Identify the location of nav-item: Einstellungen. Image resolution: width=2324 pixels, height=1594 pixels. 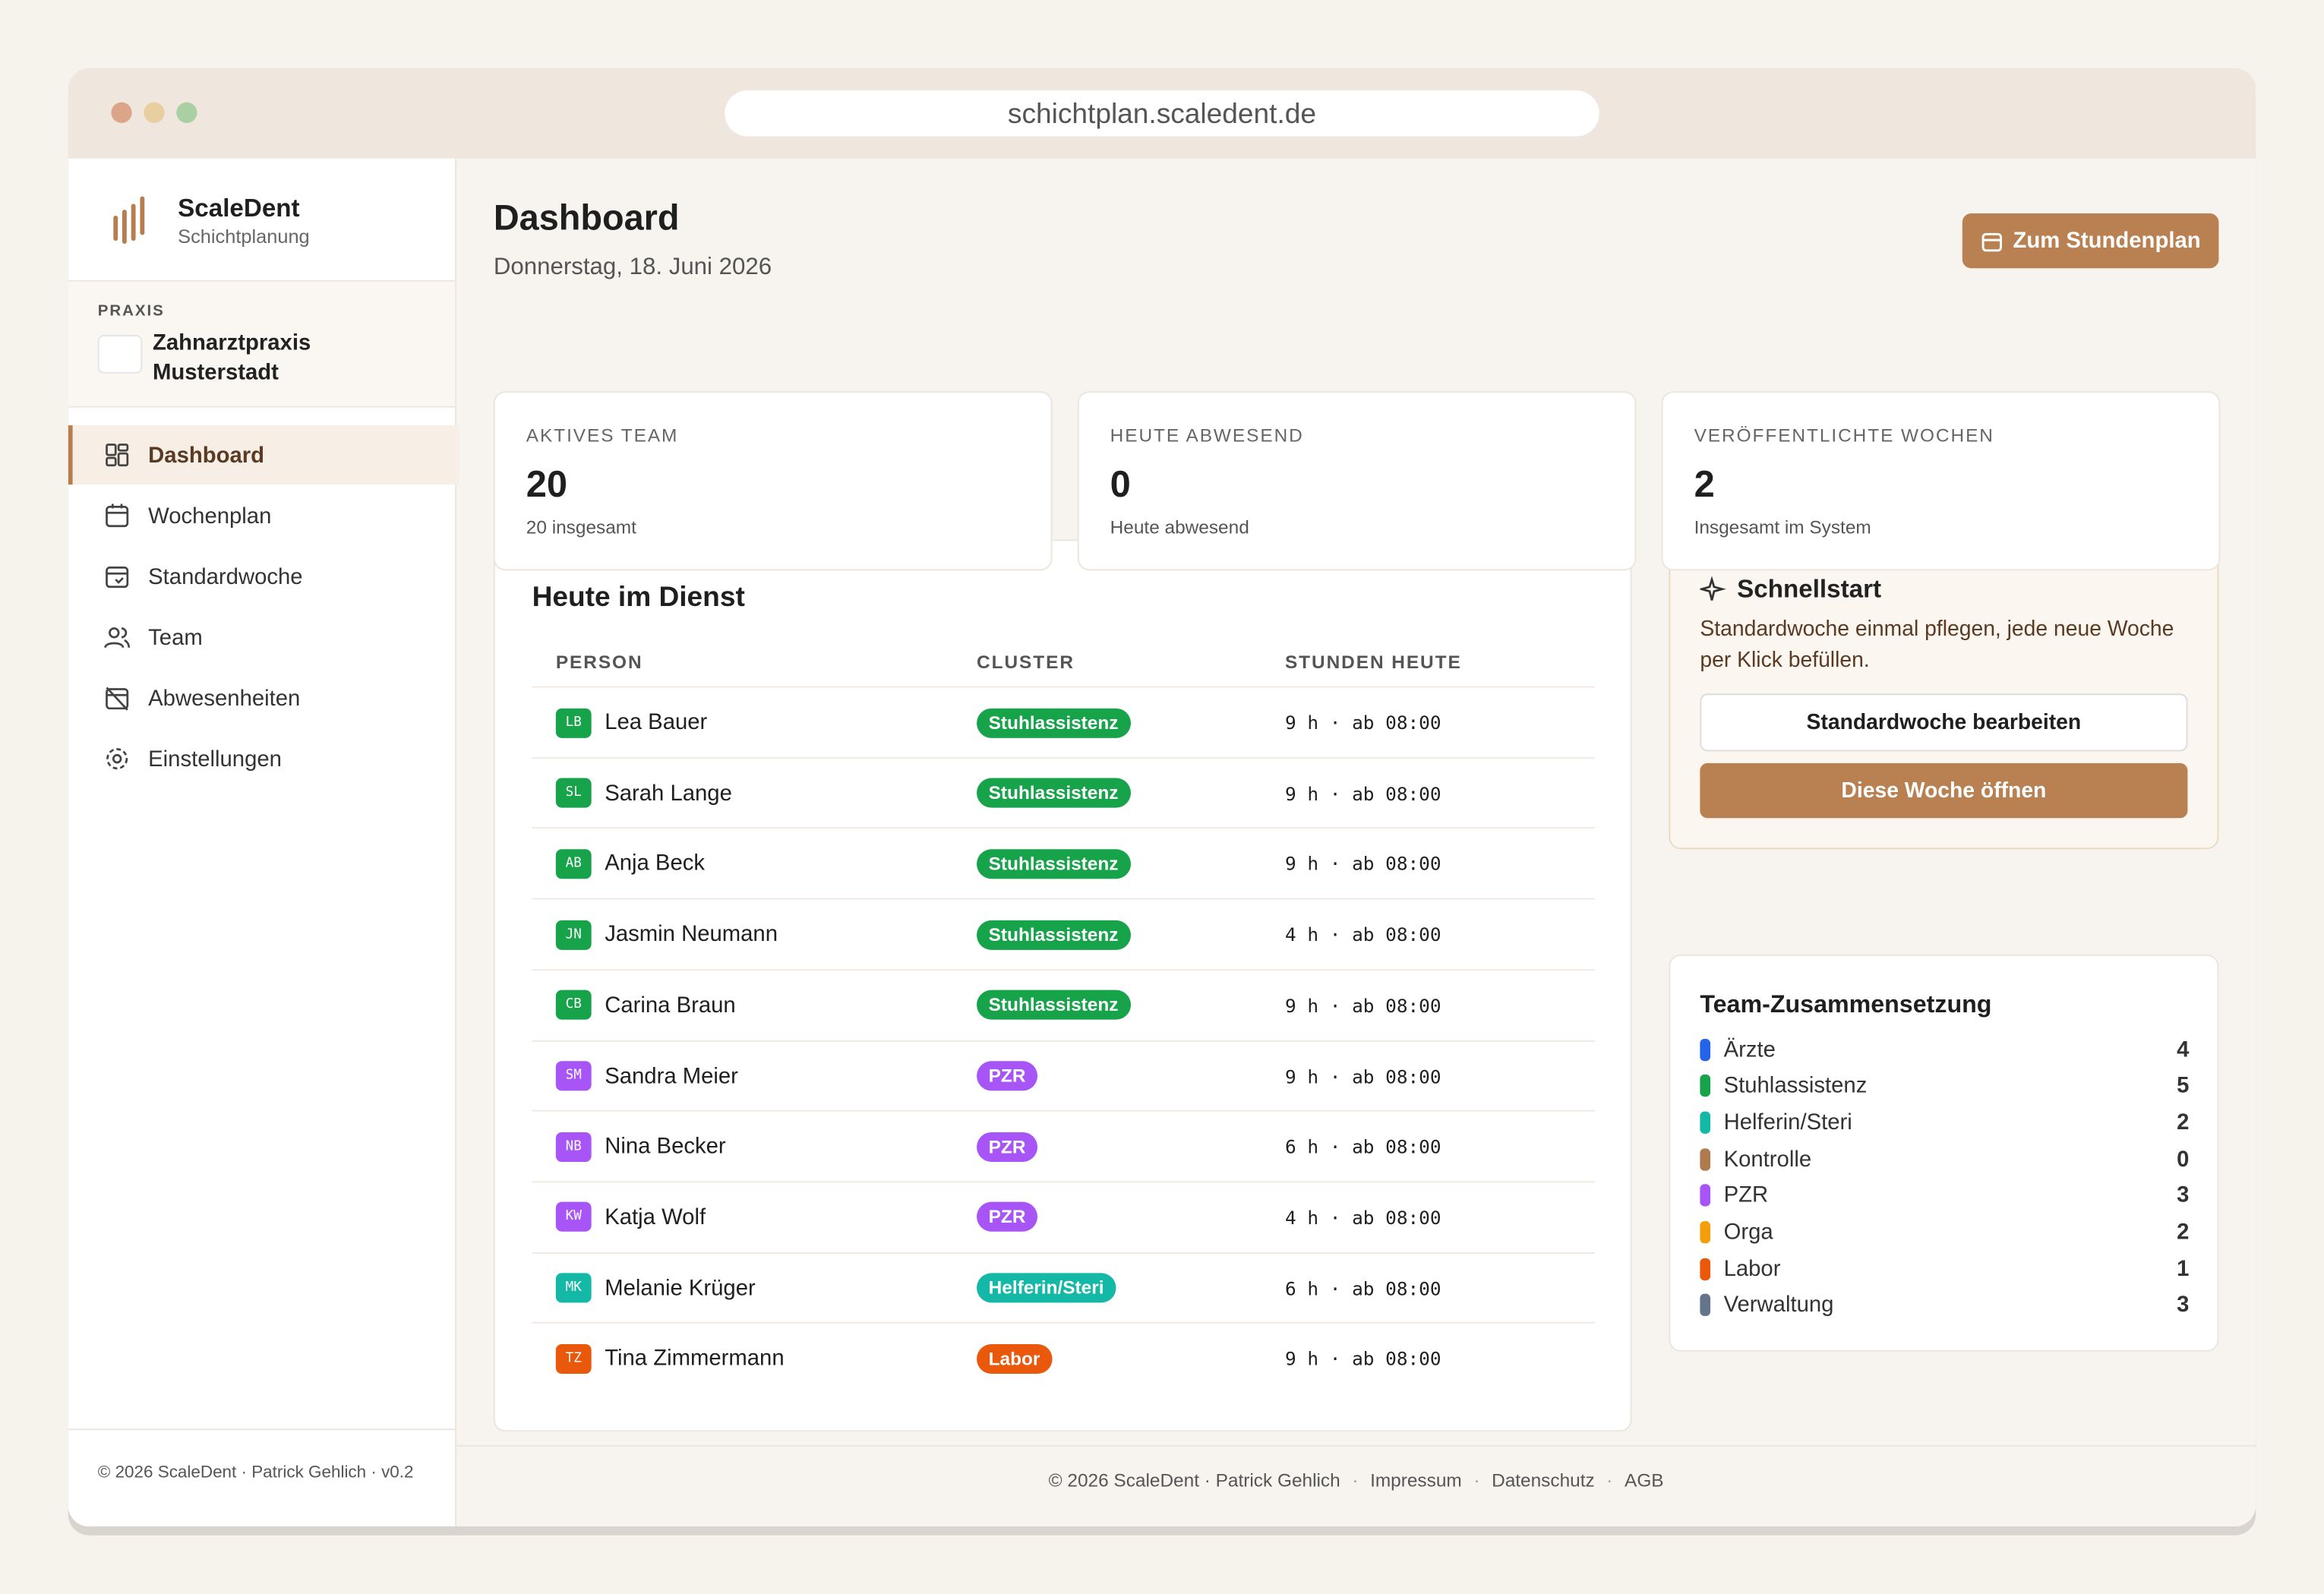
(261, 758).